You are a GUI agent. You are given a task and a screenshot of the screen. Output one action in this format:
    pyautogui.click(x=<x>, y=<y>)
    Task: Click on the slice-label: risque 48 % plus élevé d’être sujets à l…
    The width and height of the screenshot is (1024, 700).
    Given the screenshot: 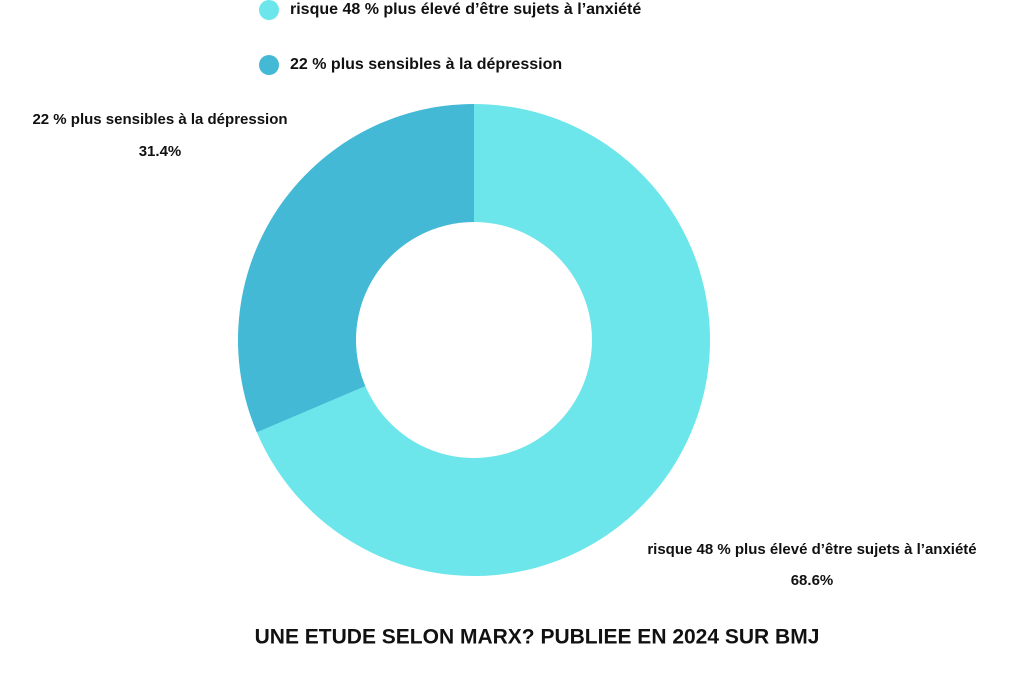 What is the action you would take?
    pyautogui.click(x=811, y=549)
    